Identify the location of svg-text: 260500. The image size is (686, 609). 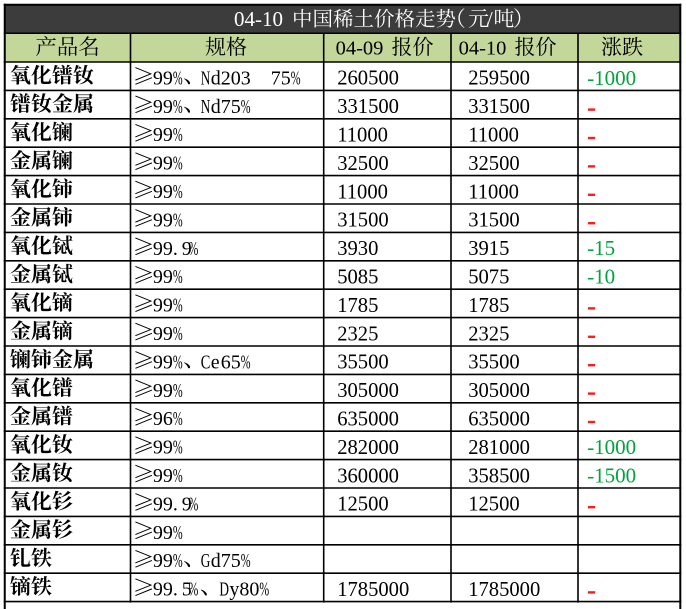
(368, 79).